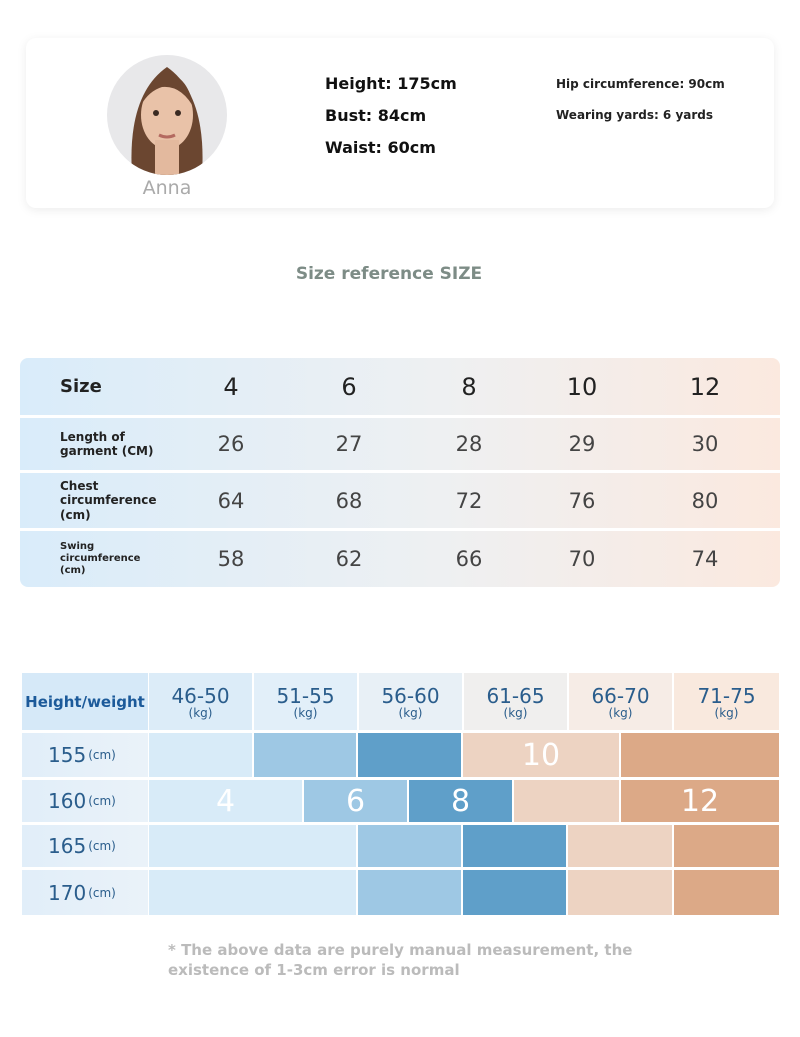  What do you see at coordinates (541, 755) in the screenshot?
I see `size-block: 10` at bounding box center [541, 755].